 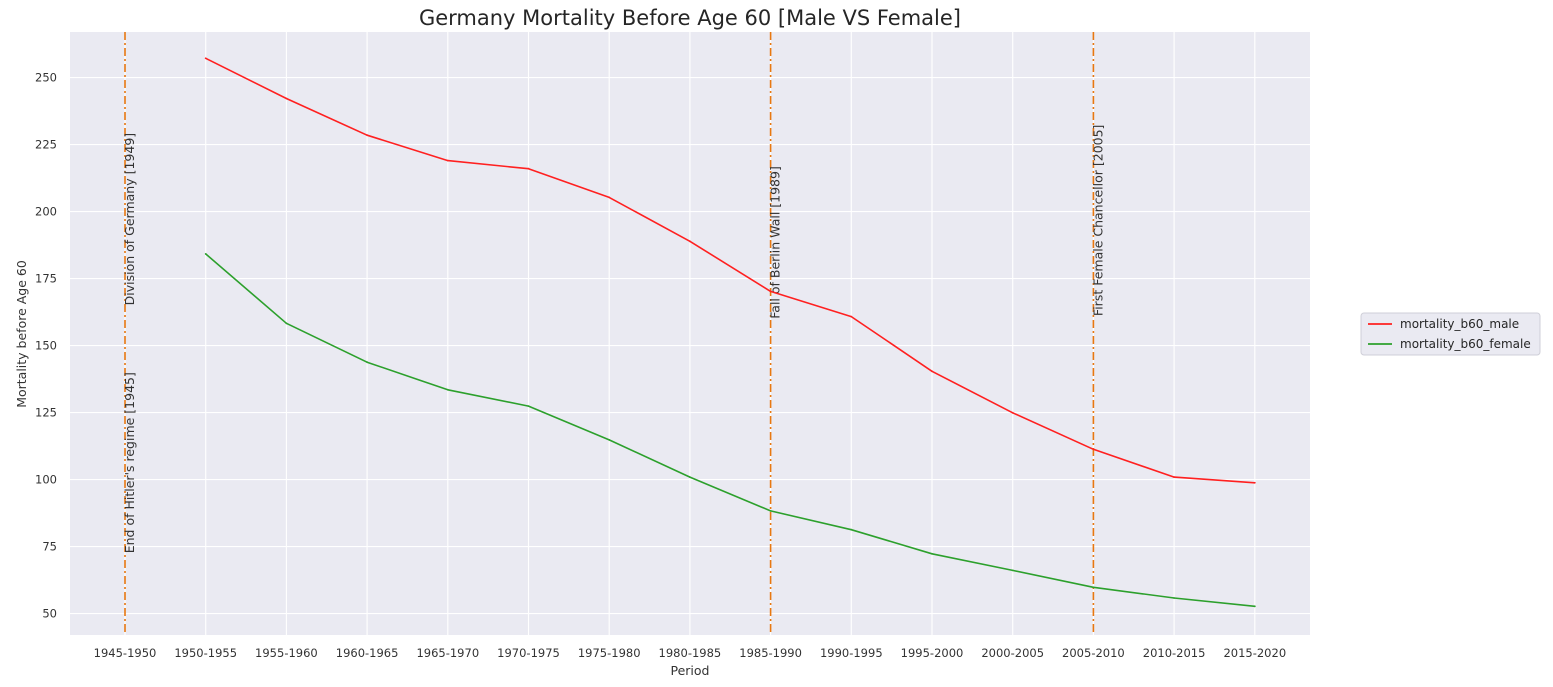 What do you see at coordinates (1174, 653) in the screenshot?
I see `x-tick-label: 2010-2015` at bounding box center [1174, 653].